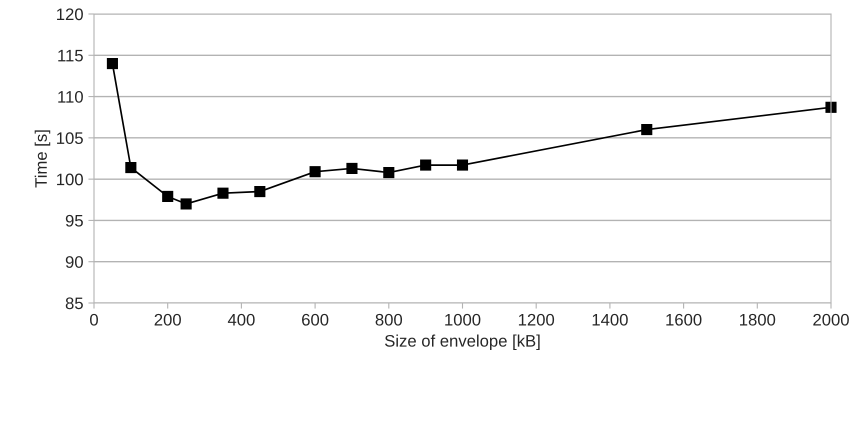 This screenshot has height=426, width=857. I want to click on y-axis-title: Time [s], so click(42, 159).